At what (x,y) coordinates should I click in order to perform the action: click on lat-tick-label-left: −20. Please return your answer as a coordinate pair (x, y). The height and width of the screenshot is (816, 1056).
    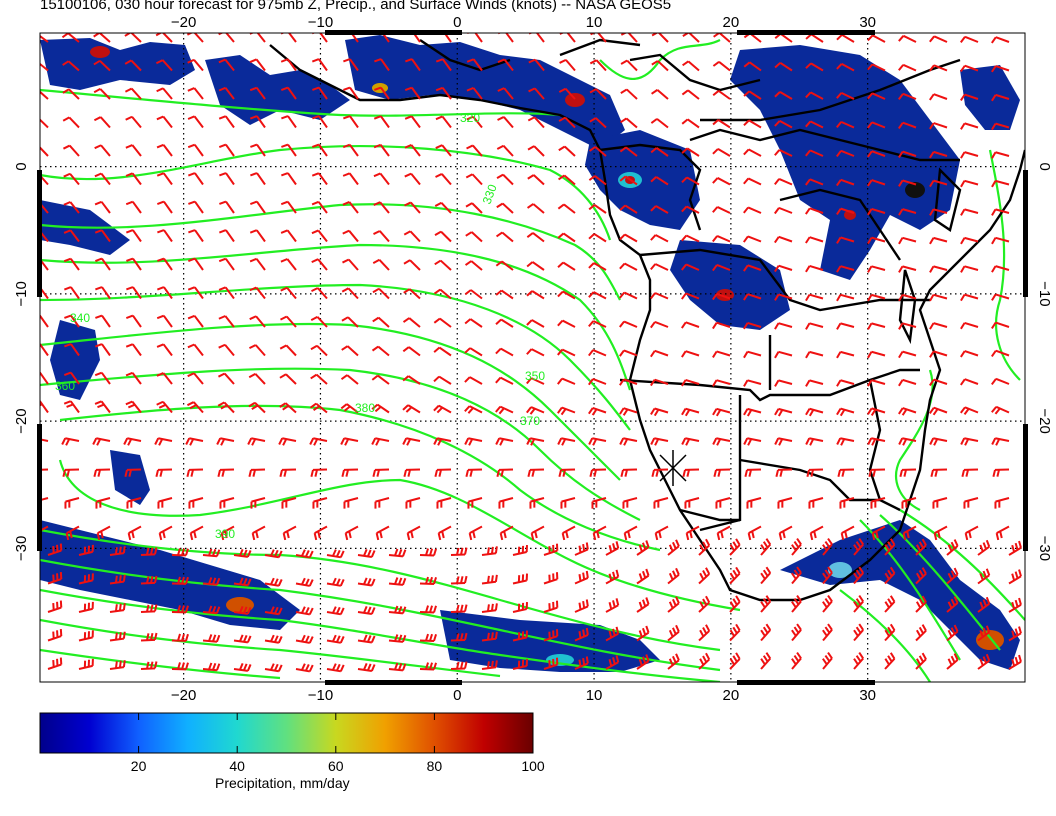
    Looking at the image, I should click on (21, 420).